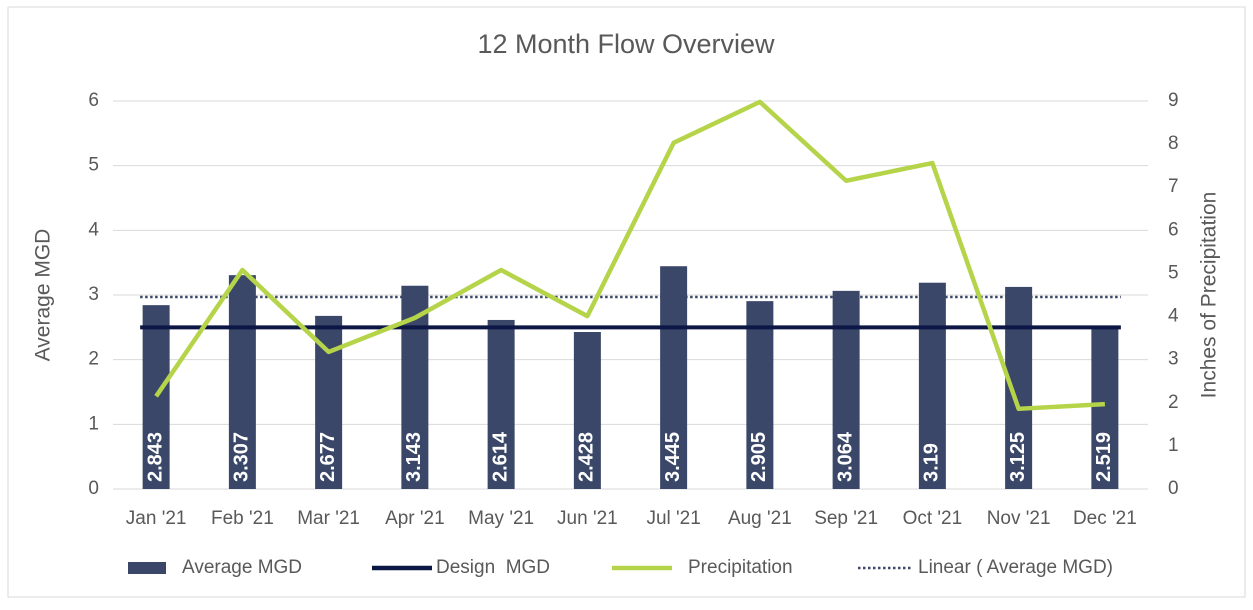 The width and height of the screenshot is (1253, 610). What do you see at coordinates (501, 518) in the screenshot?
I see `x-tick-label: May '21` at bounding box center [501, 518].